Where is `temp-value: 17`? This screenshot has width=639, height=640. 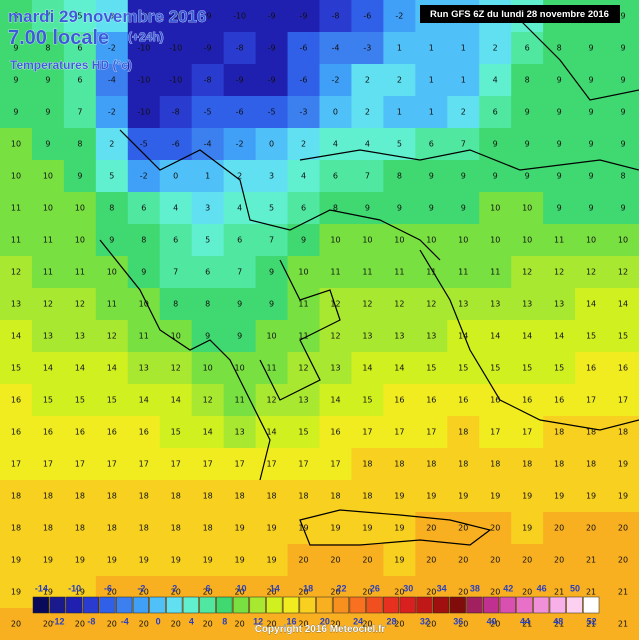
temp-value: 17 is located at coordinates (48, 464).